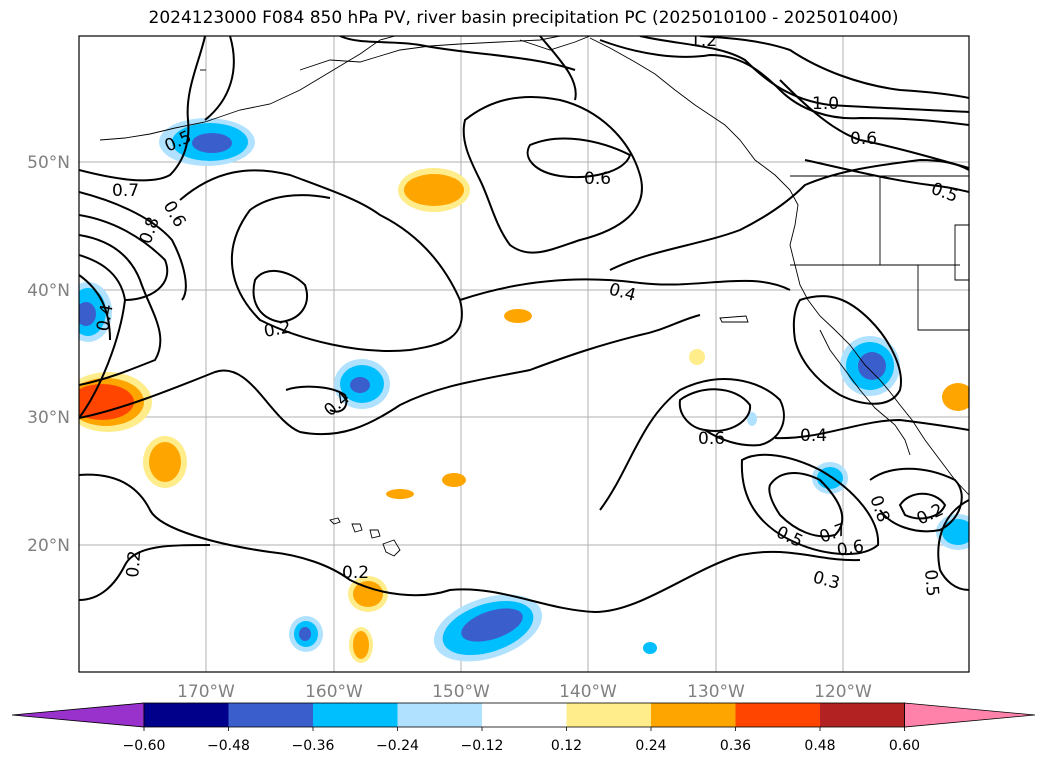 Image resolution: width=1047 pixels, height=765 pixels. I want to click on lon-label: 160°W, so click(334, 692).